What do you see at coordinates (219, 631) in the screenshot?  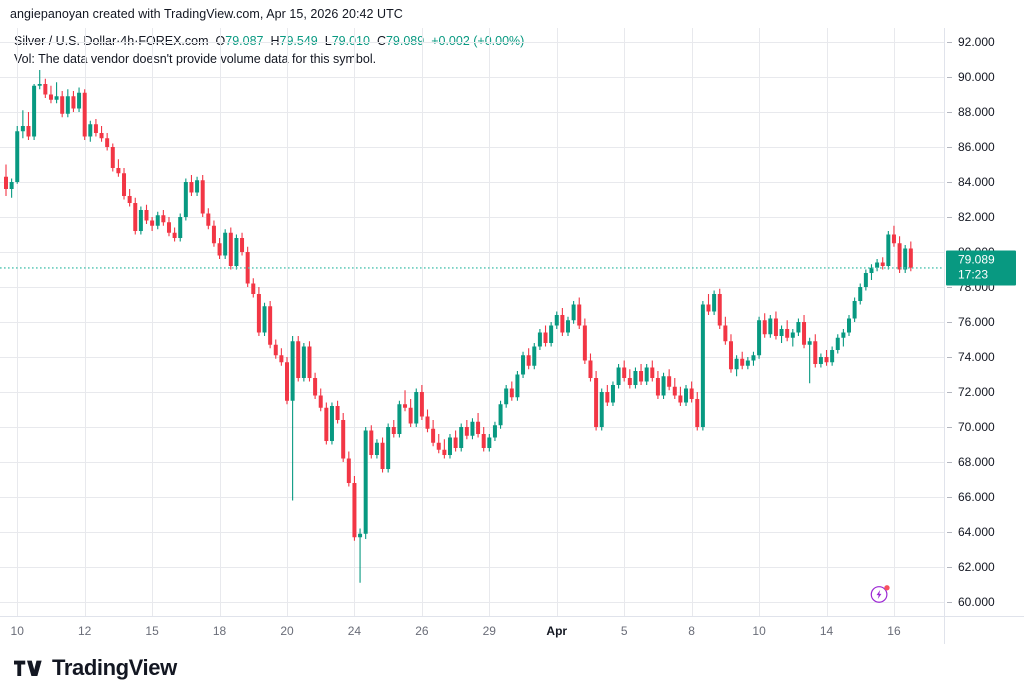 I see `time-axis-tick: 18` at bounding box center [219, 631].